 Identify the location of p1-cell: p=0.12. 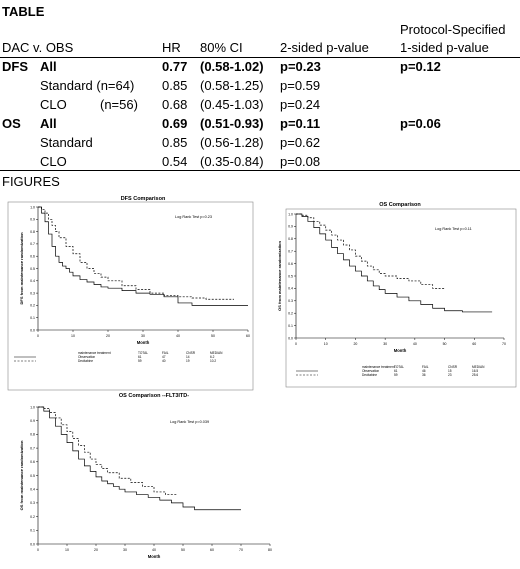
(420, 66).